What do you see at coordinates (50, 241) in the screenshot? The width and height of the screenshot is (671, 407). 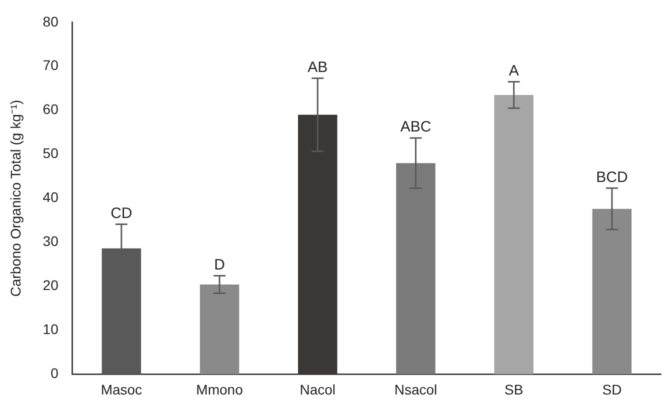 I see `y-tick-label: 30` at bounding box center [50, 241].